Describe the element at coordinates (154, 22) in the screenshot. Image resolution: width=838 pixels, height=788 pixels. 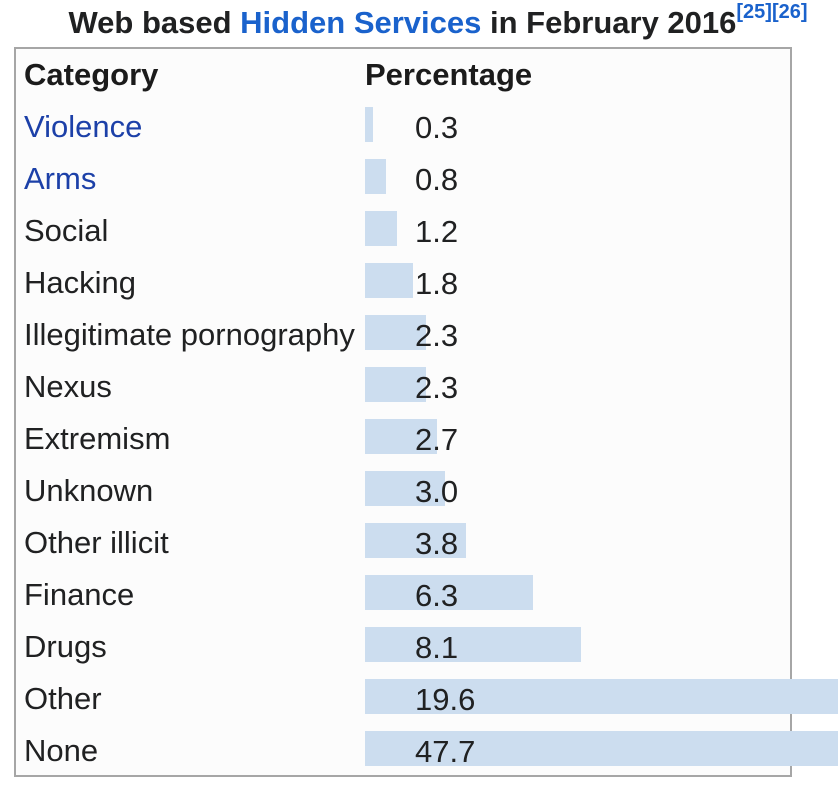
I see `title-text-prefix: Web based` at that location.